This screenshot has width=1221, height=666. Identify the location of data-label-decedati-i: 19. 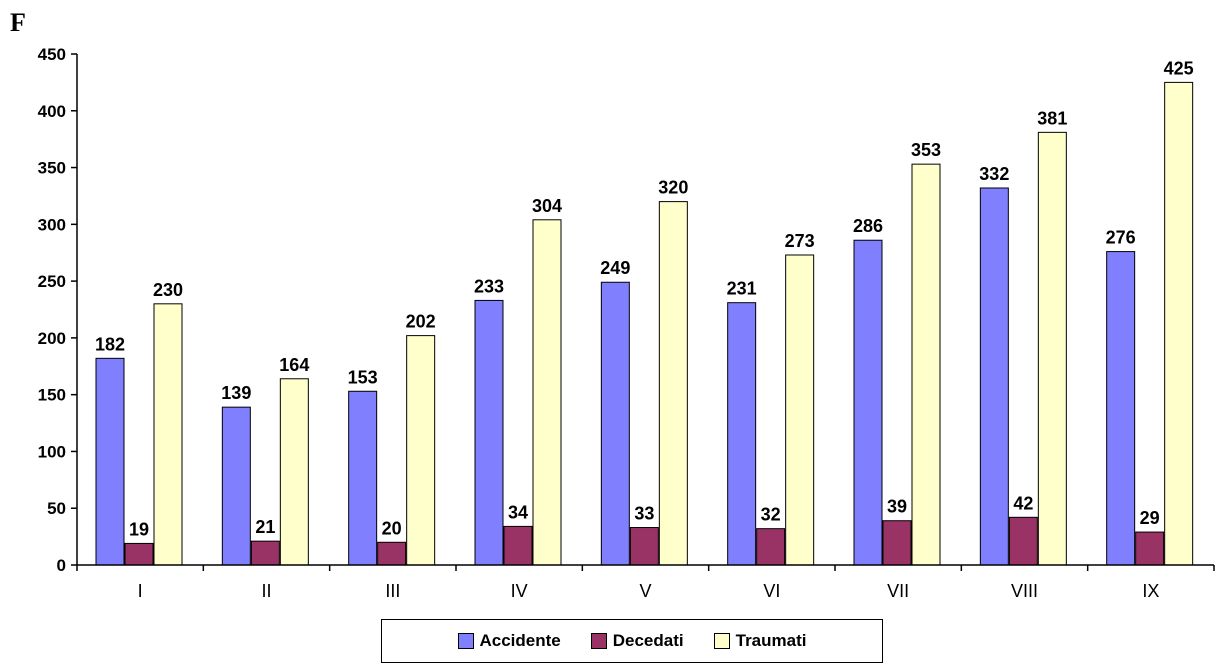
(139, 529).